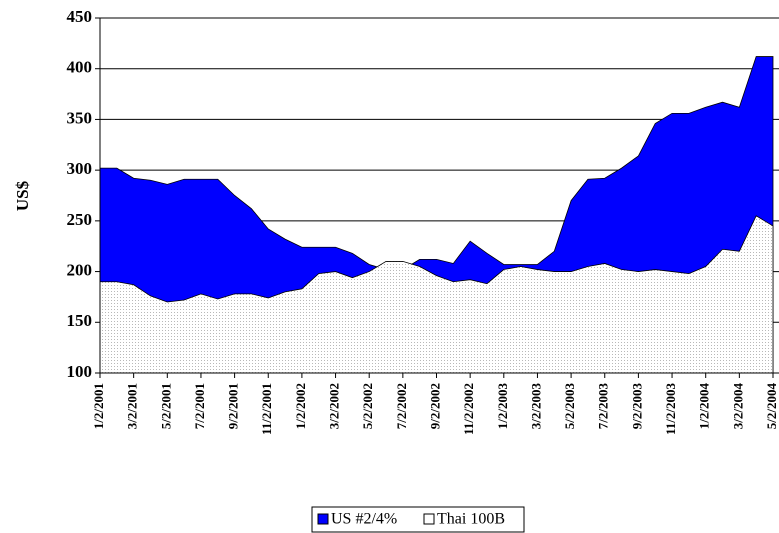  Describe the element at coordinates (80, 67) in the screenshot. I see `y-tick-label: 400` at that location.